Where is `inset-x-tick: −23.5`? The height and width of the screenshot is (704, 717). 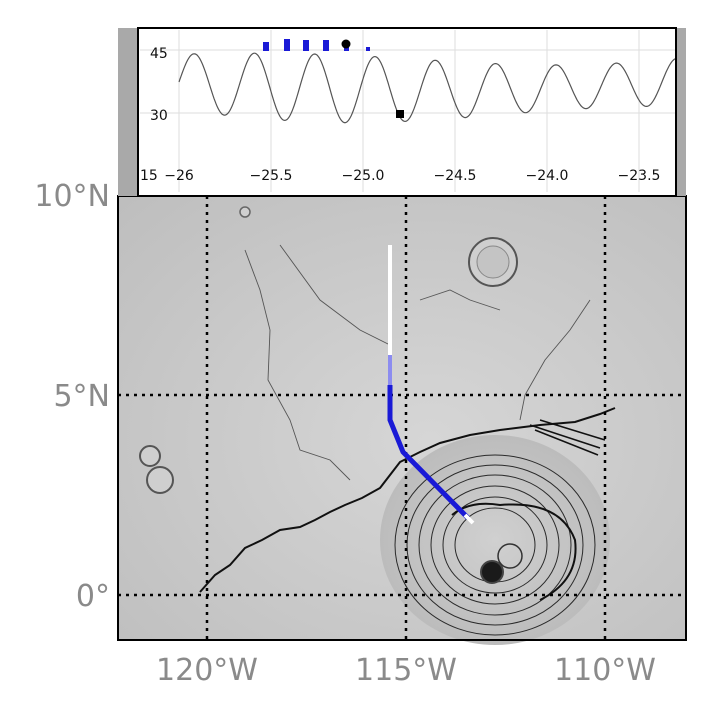
inset-x-tick: −23.5 is located at coordinates (639, 176).